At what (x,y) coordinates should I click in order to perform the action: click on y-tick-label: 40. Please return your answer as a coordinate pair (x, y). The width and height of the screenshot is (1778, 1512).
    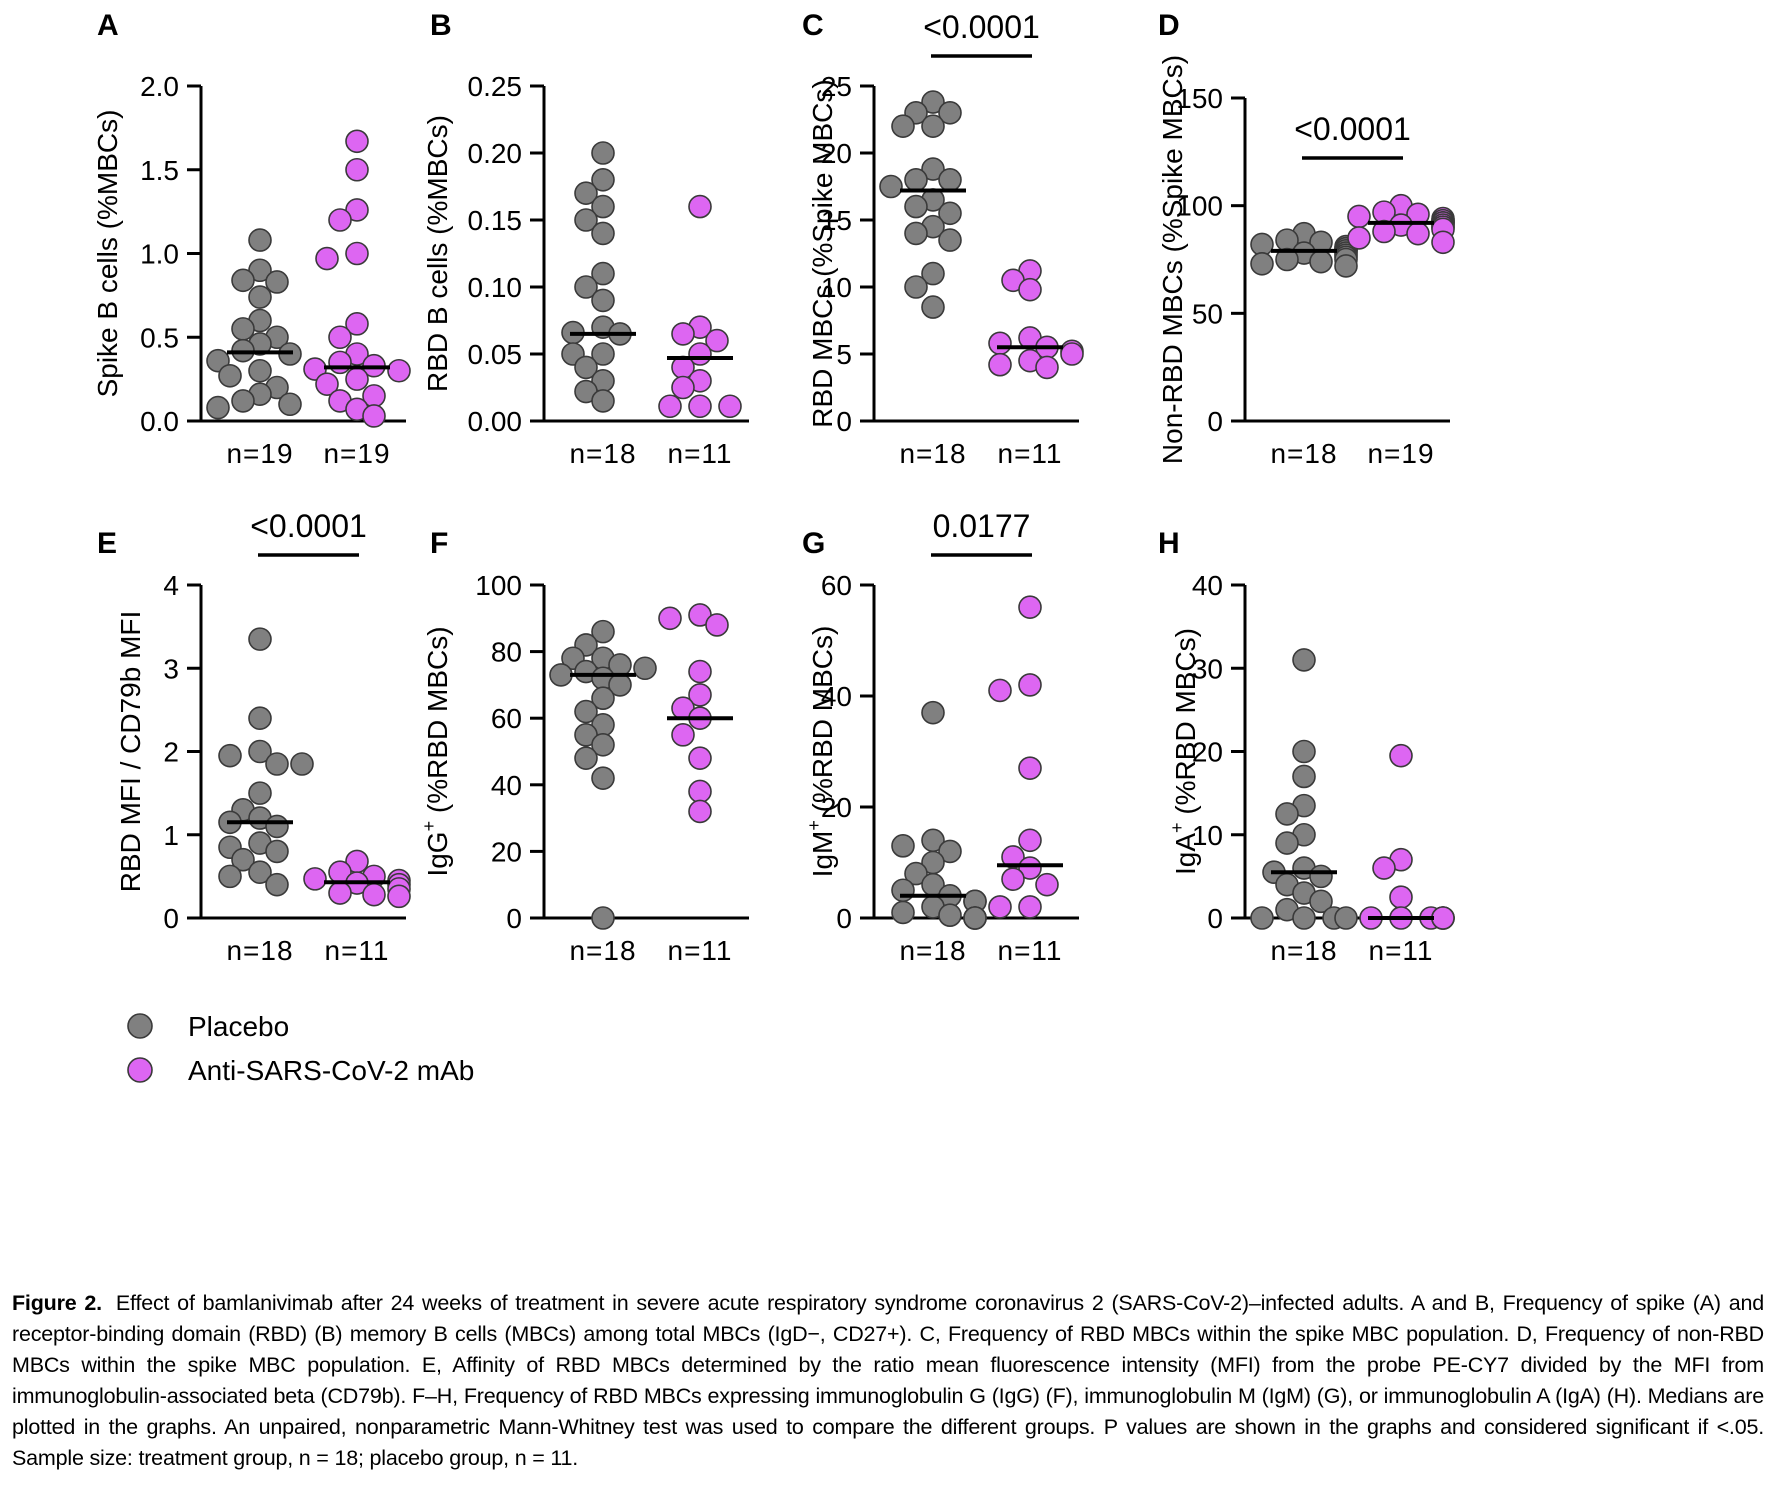
    Looking at the image, I should click on (506, 785).